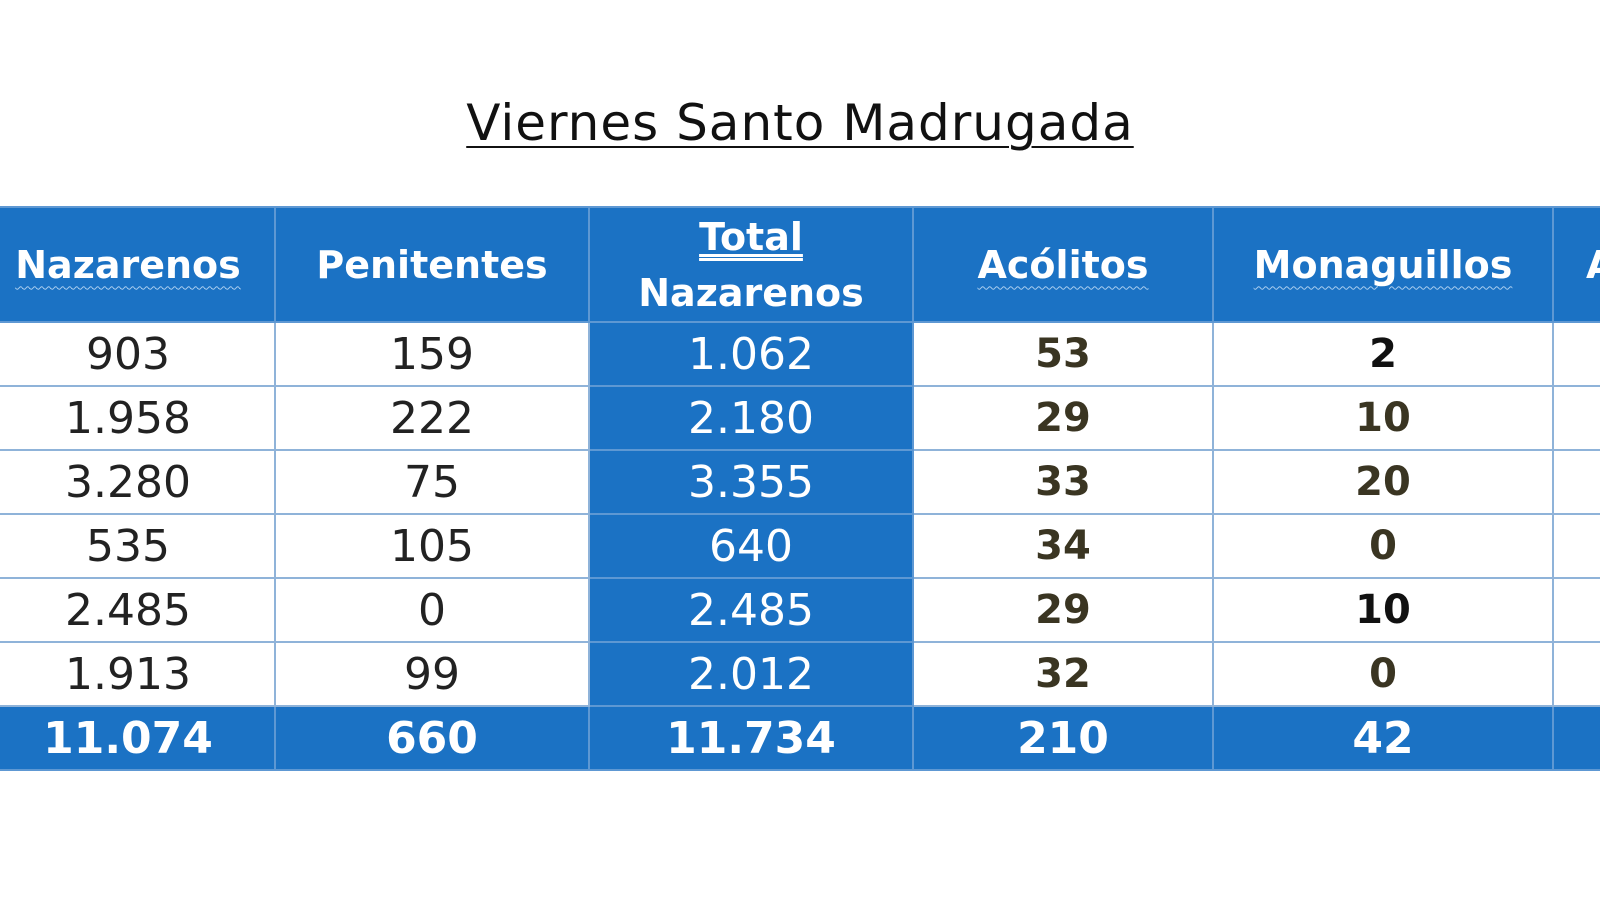  Describe the element at coordinates (432, 738) in the screenshot. I see `total-penitentes: 660` at that location.